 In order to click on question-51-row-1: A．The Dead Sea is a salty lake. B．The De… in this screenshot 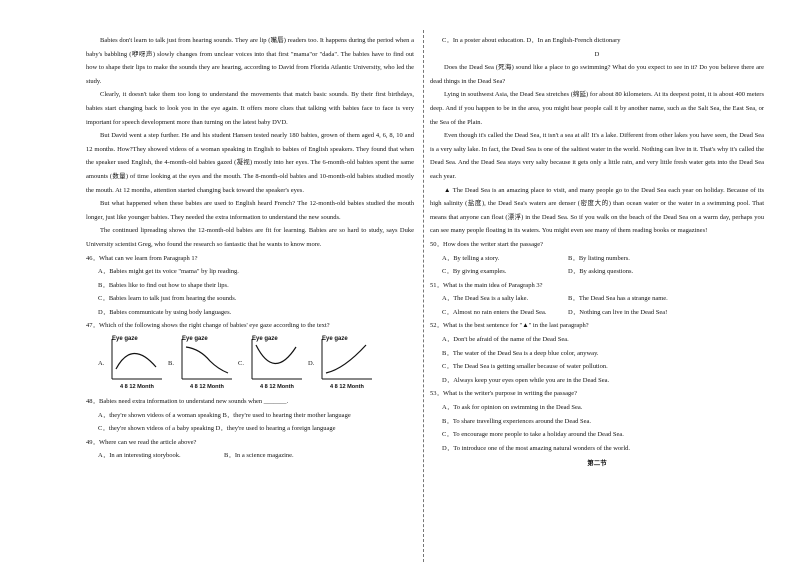, I will do `click(603, 299)`.